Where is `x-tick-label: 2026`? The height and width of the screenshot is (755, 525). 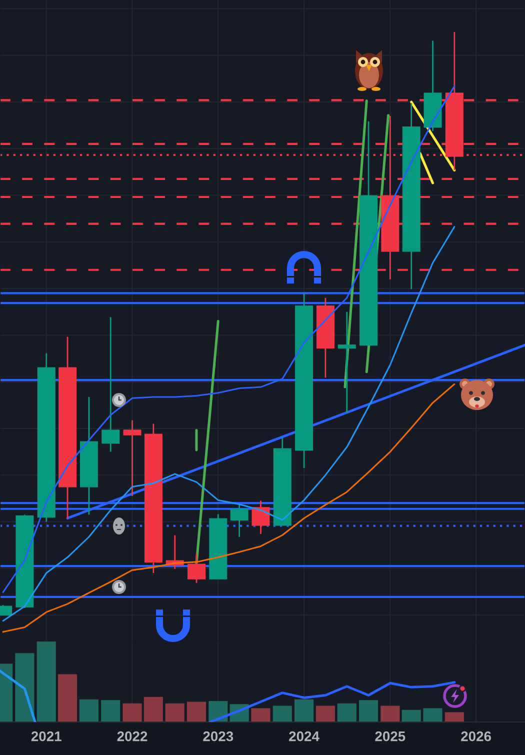
x-tick-label: 2026 is located at coordinates (476, 736).